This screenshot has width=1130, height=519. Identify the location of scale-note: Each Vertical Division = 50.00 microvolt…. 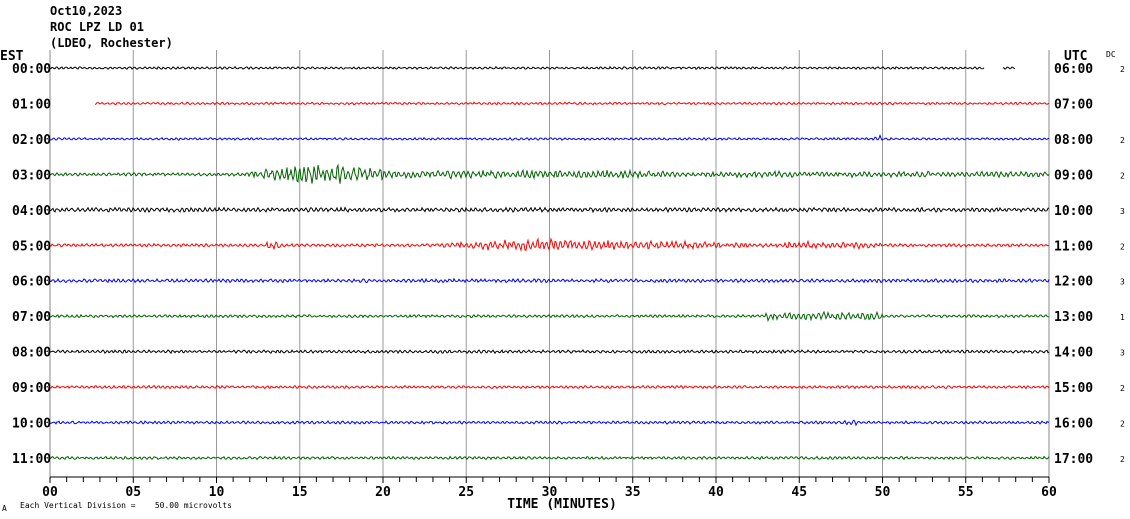
(126, 505).